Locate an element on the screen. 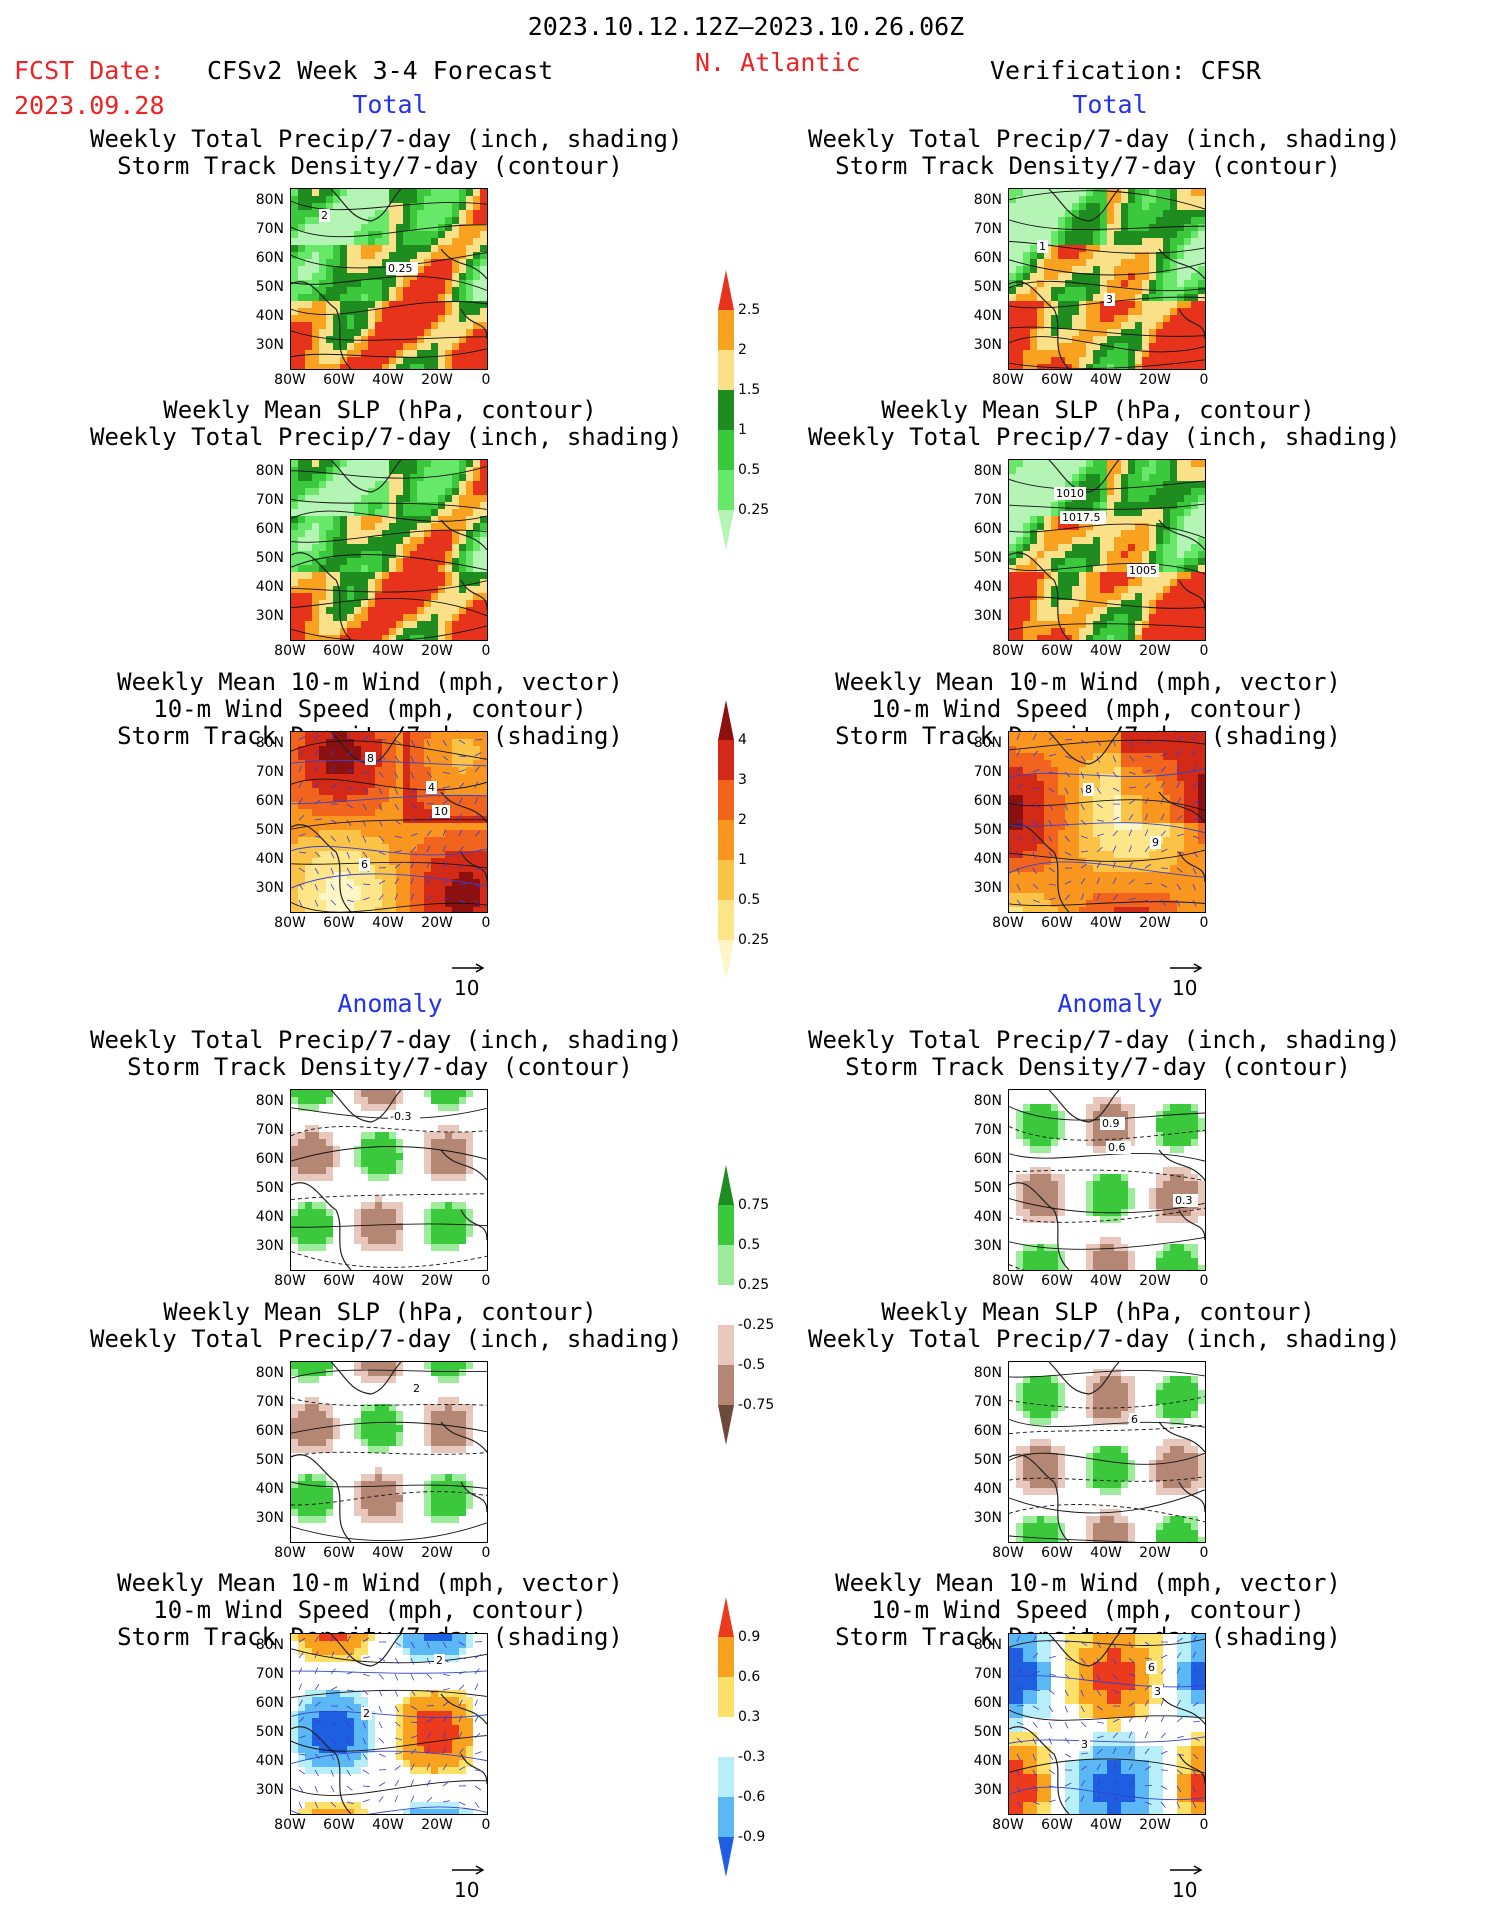 The width and height of the screenshot is (1487, 1925). title-line: Weekly Mean SLP (hPa, contour) is located at coordinates (1098, 410).